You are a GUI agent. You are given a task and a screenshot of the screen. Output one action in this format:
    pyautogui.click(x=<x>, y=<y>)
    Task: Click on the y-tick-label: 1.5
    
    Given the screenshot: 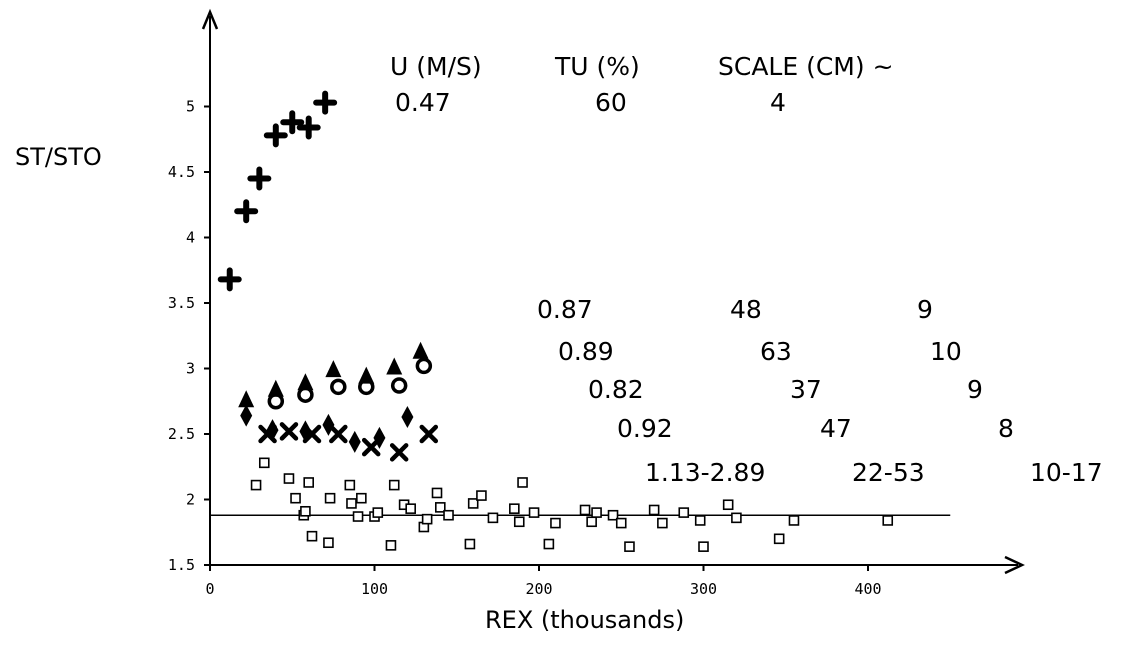 What is the action you would take?
    pyautogui.click(x=181, y=565)
    